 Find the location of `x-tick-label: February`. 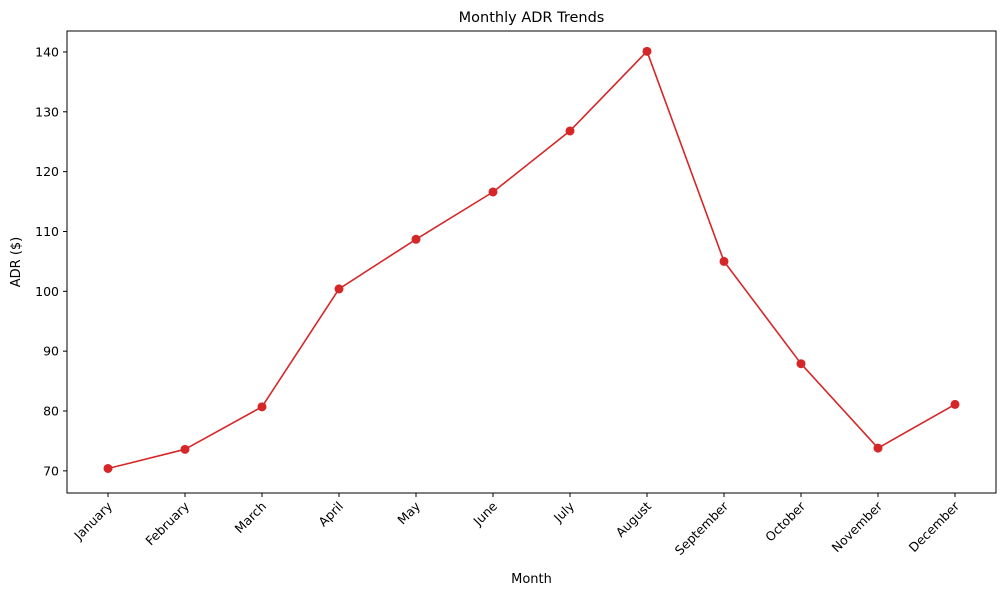

x-tick-label: February is located at coordinates (167, 523).